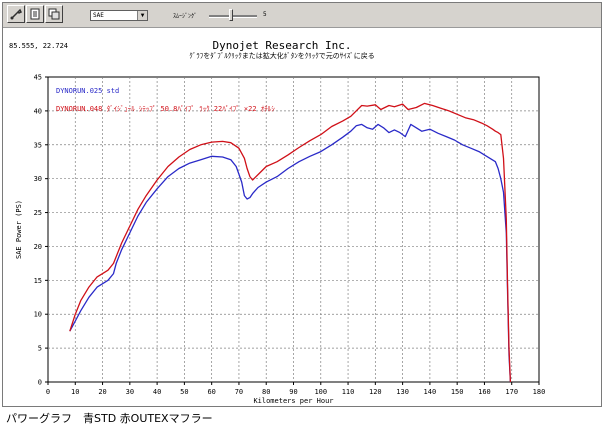 This screenshot has height=434, width=606. I want to click on cursor-readout: 85.555, 22.724, so click(38, 46).